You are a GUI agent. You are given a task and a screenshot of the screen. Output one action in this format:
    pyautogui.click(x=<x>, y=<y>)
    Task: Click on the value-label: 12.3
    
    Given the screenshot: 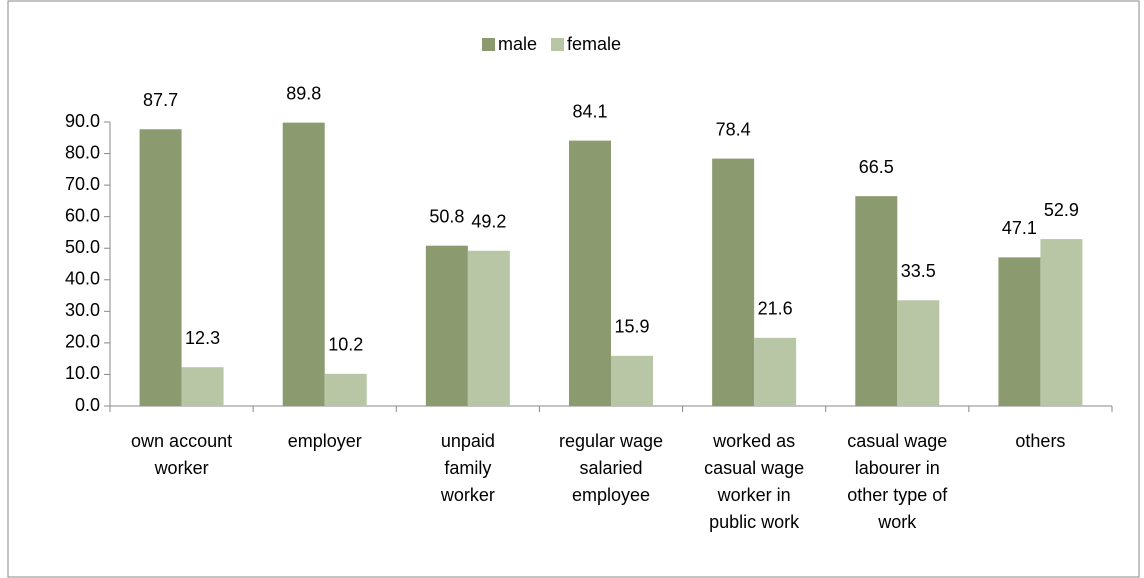 What is the action you would take?
    pyautogui.click(x=202, y=338)
    